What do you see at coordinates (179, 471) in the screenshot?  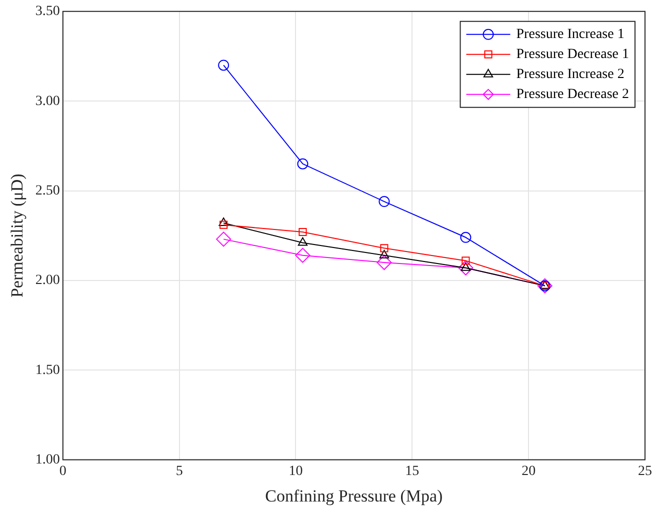 I see `x-tick-label: 5` at bounding box center [179, 471].